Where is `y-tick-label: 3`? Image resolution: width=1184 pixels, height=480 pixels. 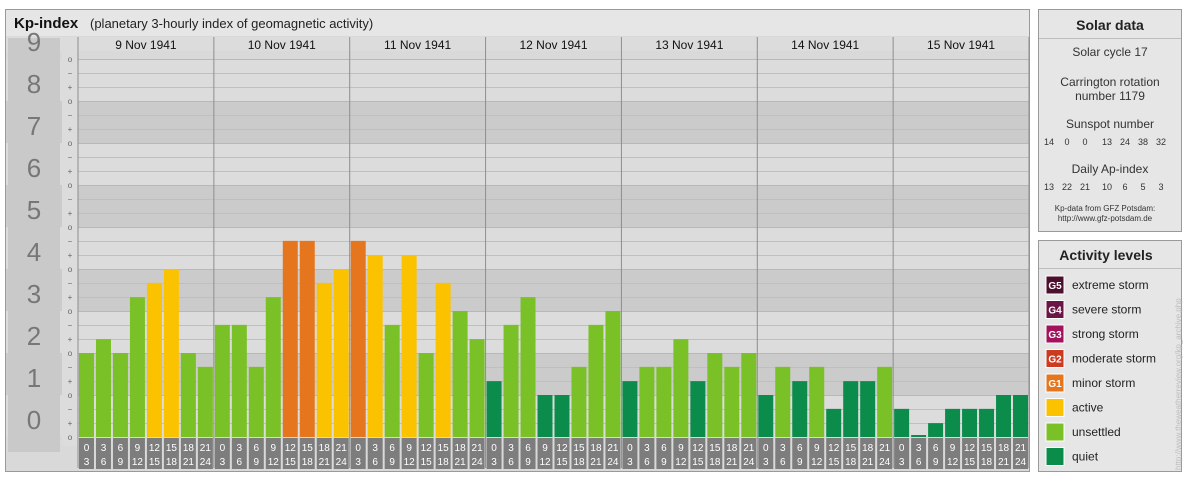
y-tick-label: 3 is located at coordinates (34, 294).